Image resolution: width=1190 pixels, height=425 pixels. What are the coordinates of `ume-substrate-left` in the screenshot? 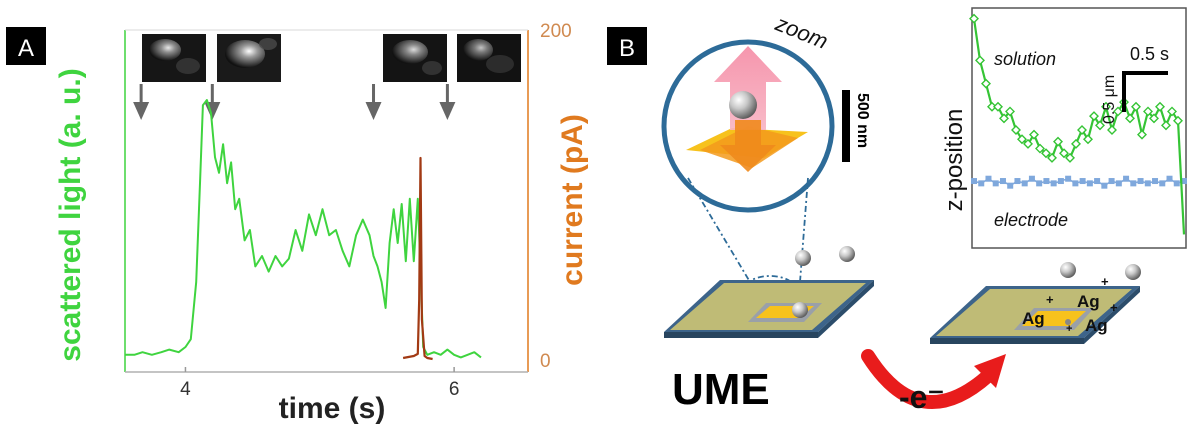 It's located at (769, 309).